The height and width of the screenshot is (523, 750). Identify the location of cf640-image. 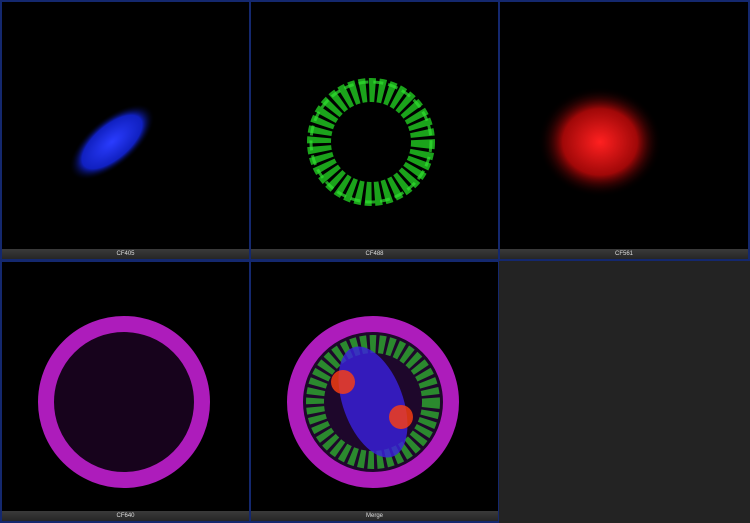
(124, 402).